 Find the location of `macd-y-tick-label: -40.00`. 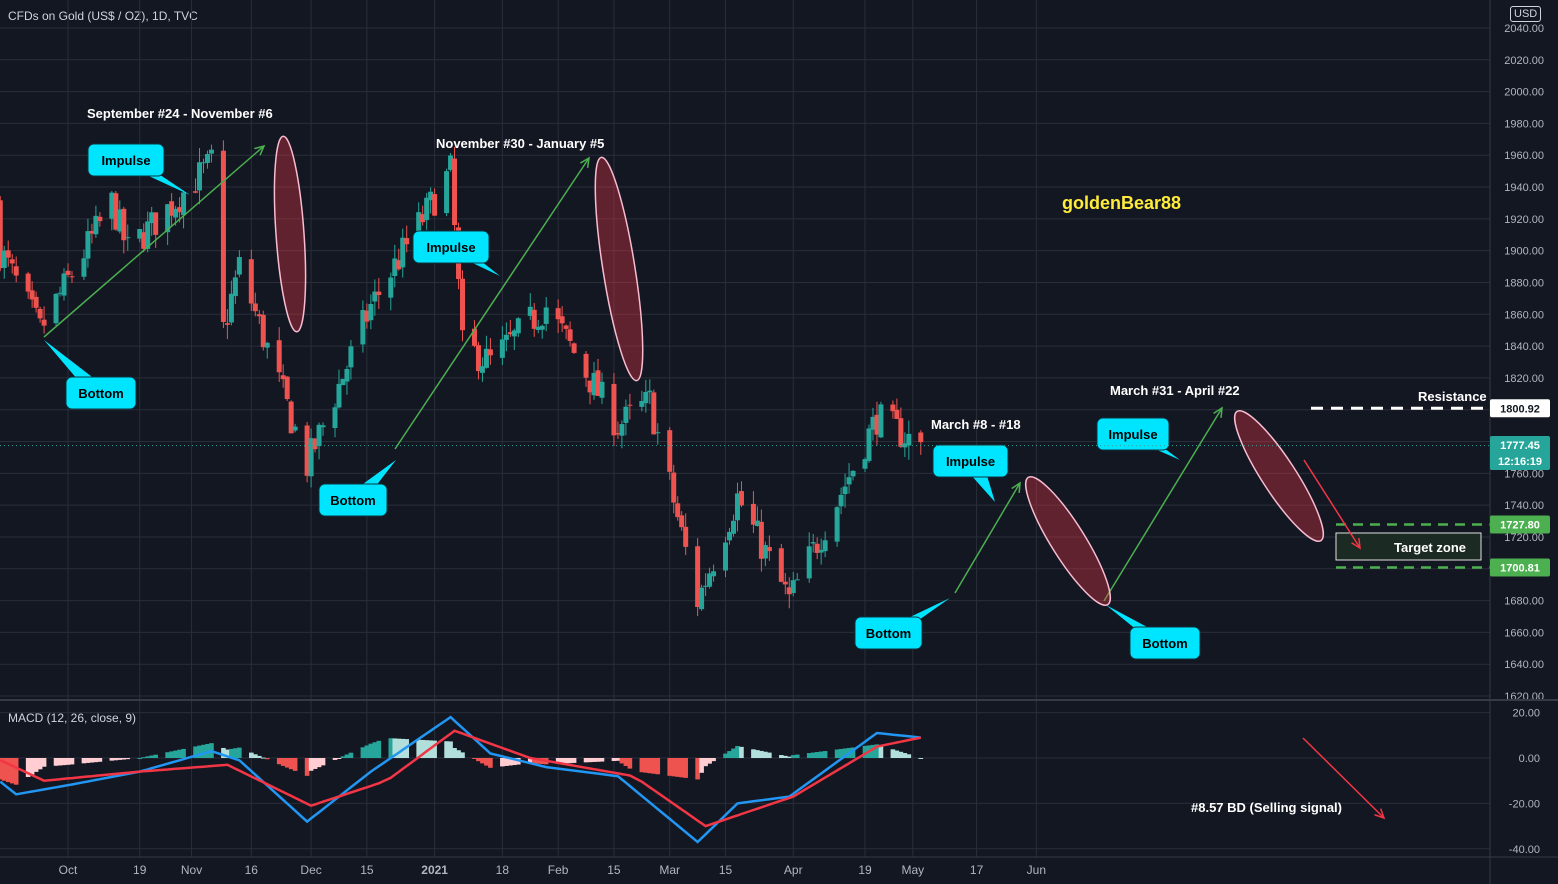

macd-y-tick-label: -40.00 is located at coordinates (1524, 850).